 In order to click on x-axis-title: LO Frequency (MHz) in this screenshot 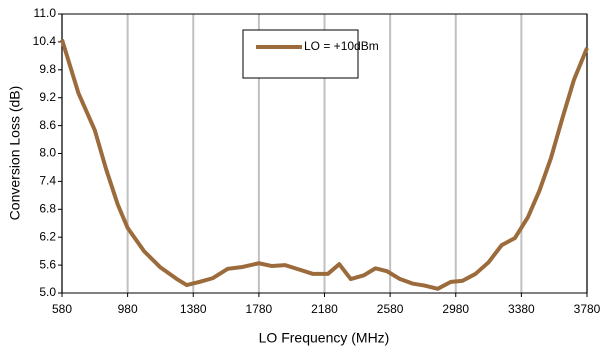, I will do `click(324, 338)`.